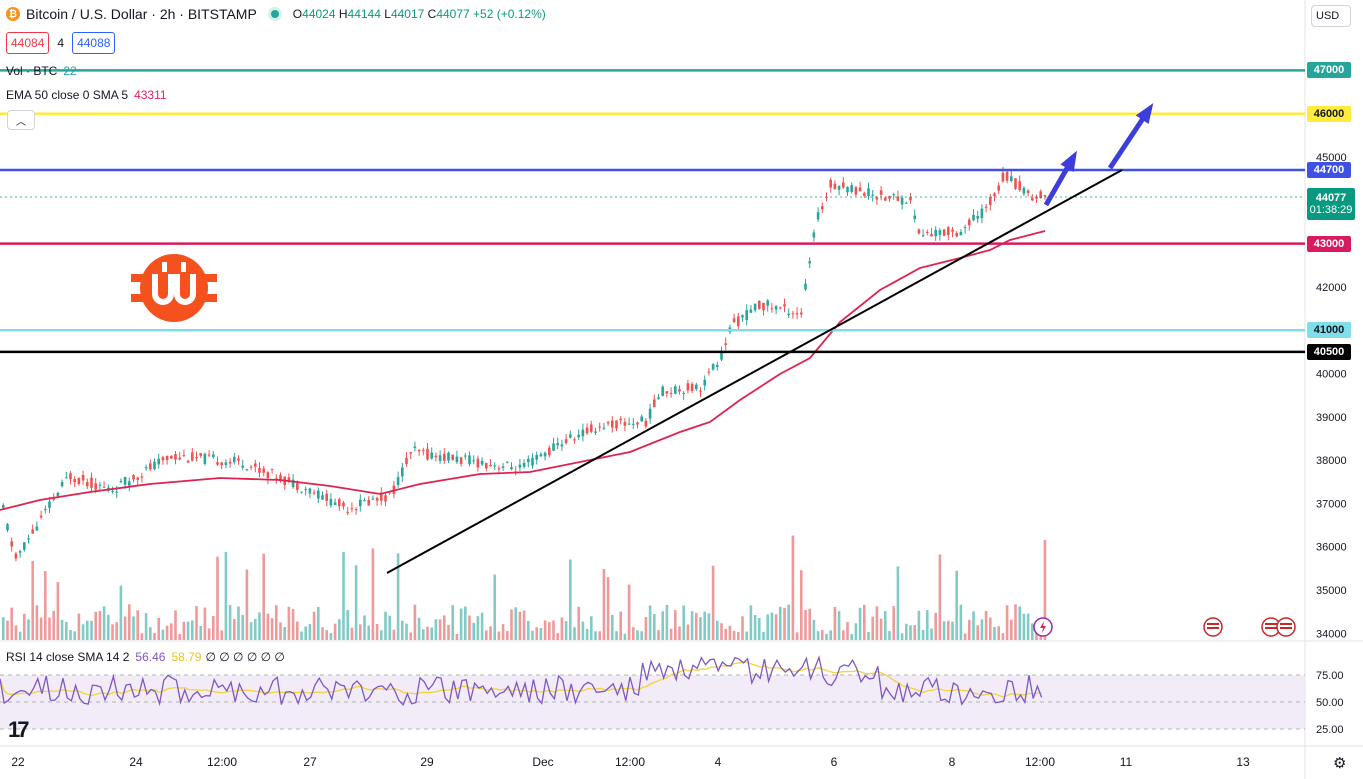 The height and width of the screenshot is (779, 1363). Describe the element at coordinates (136, 762) in the screenshot. I see `time-axis-label: 24` at that location.